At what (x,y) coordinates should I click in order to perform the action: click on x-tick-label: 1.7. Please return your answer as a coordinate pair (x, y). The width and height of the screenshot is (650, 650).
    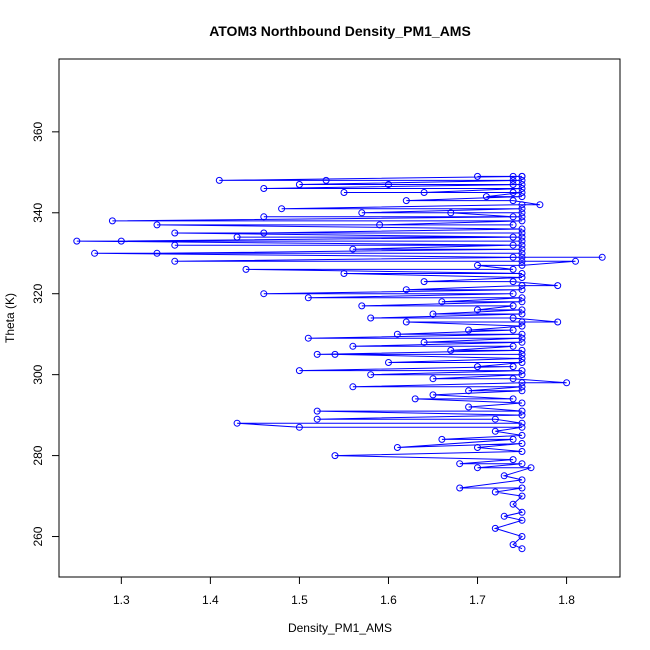
    Looking at the image, I should click on (477, 600).